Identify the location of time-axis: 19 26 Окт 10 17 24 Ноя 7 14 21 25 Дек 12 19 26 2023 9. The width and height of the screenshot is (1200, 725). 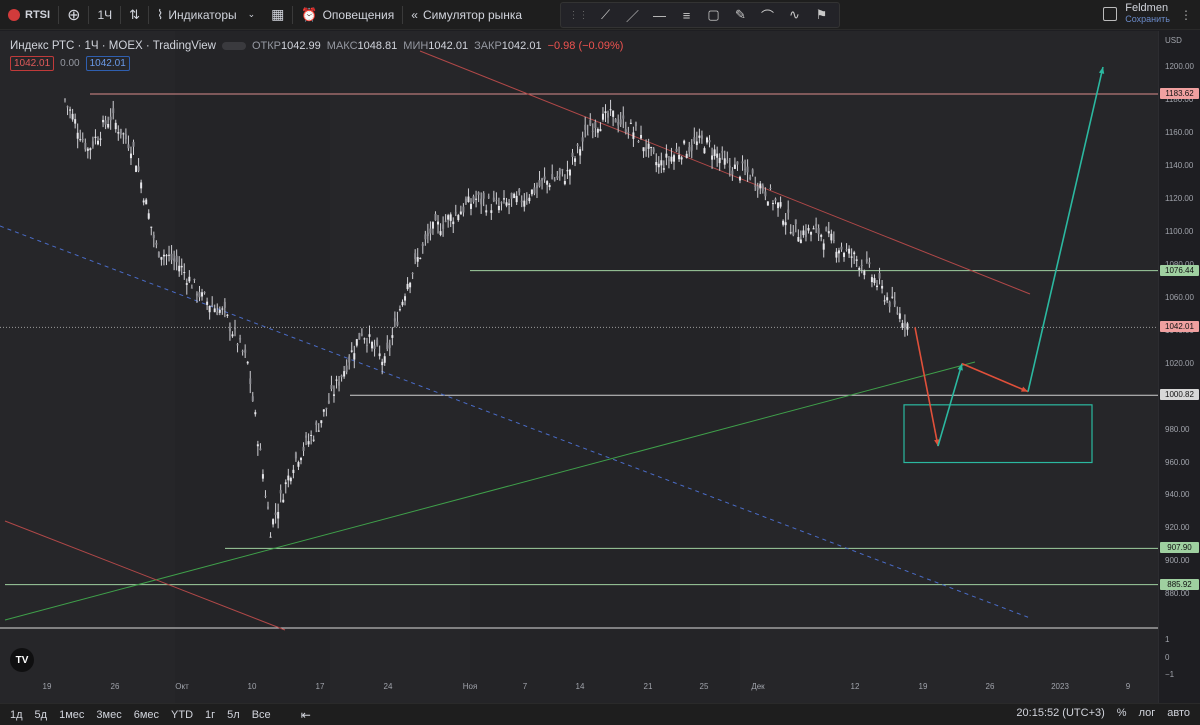
(579, 689).